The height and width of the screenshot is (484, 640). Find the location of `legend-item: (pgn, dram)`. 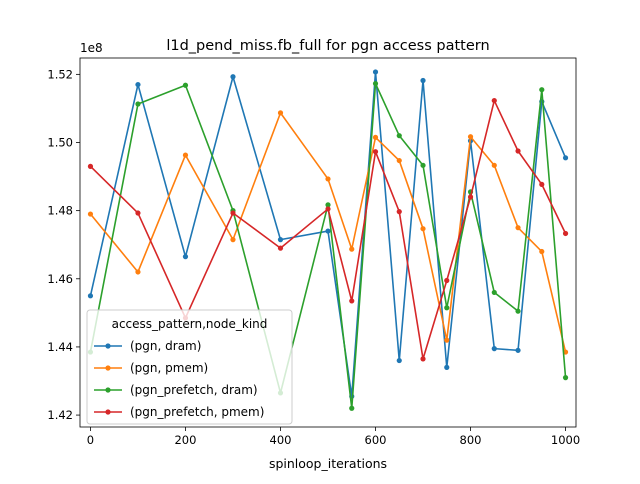

legend-item: (pgn, dram) is located at coordinates (147, 346).